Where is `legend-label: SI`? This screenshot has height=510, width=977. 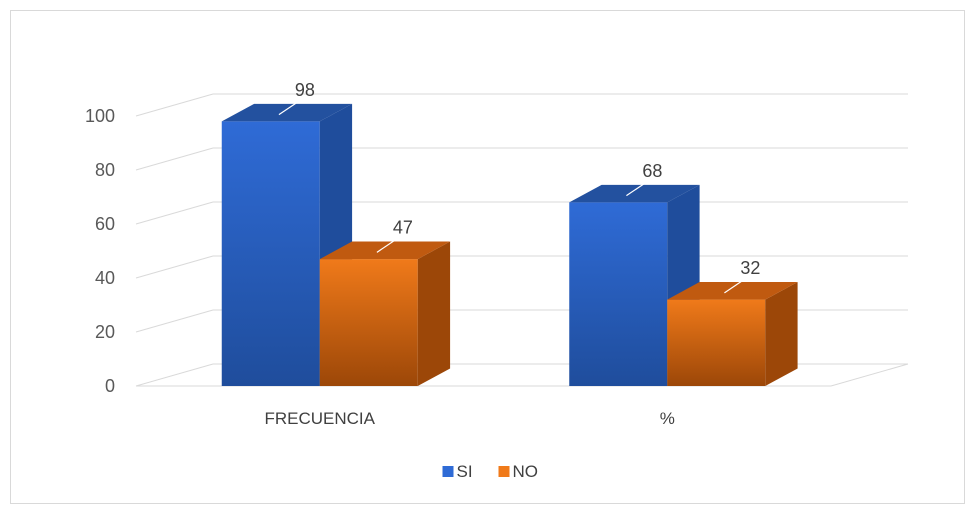 legend-label: SI is located at coordinates (465, 471).